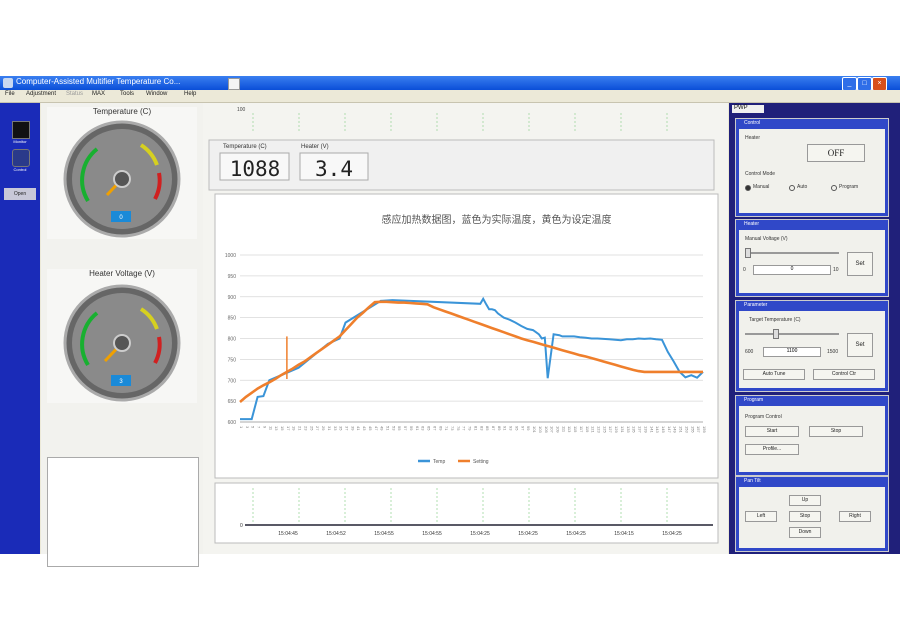 This screenshot has height=630, width=900. Describe the element at coordinates (836, 270) in the screenshot. I see `voltage-max: 10` at that location.